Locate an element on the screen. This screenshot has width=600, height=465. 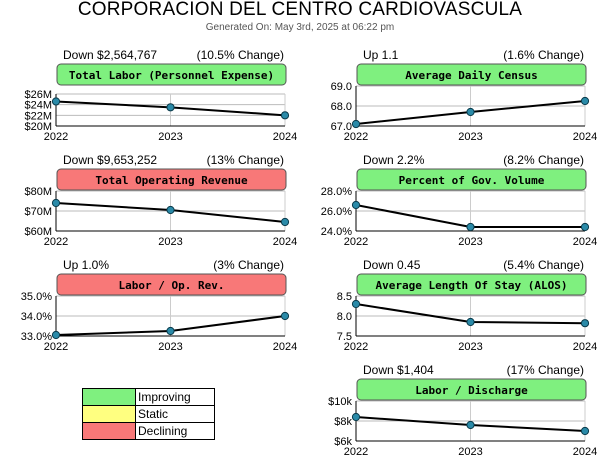
status-legend: Improving Static Declining is located at coordinates (148, 414).